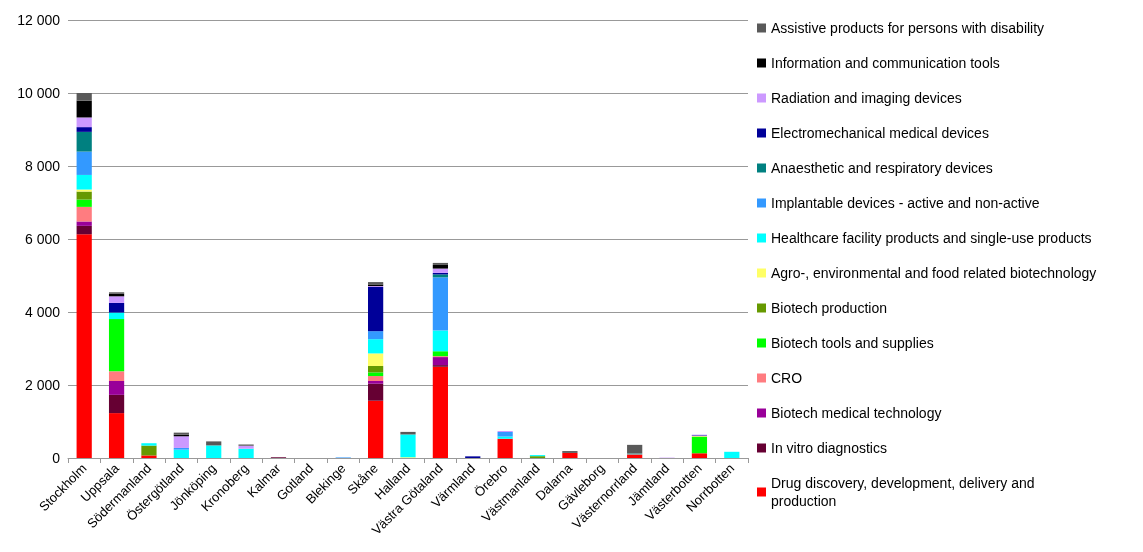 This screenshot has height=552, width=1143. Describe the element at coordinates (905, 492) in the screenshot. I see `legend-label: Drug discovery, development, delivery and production` at that location.